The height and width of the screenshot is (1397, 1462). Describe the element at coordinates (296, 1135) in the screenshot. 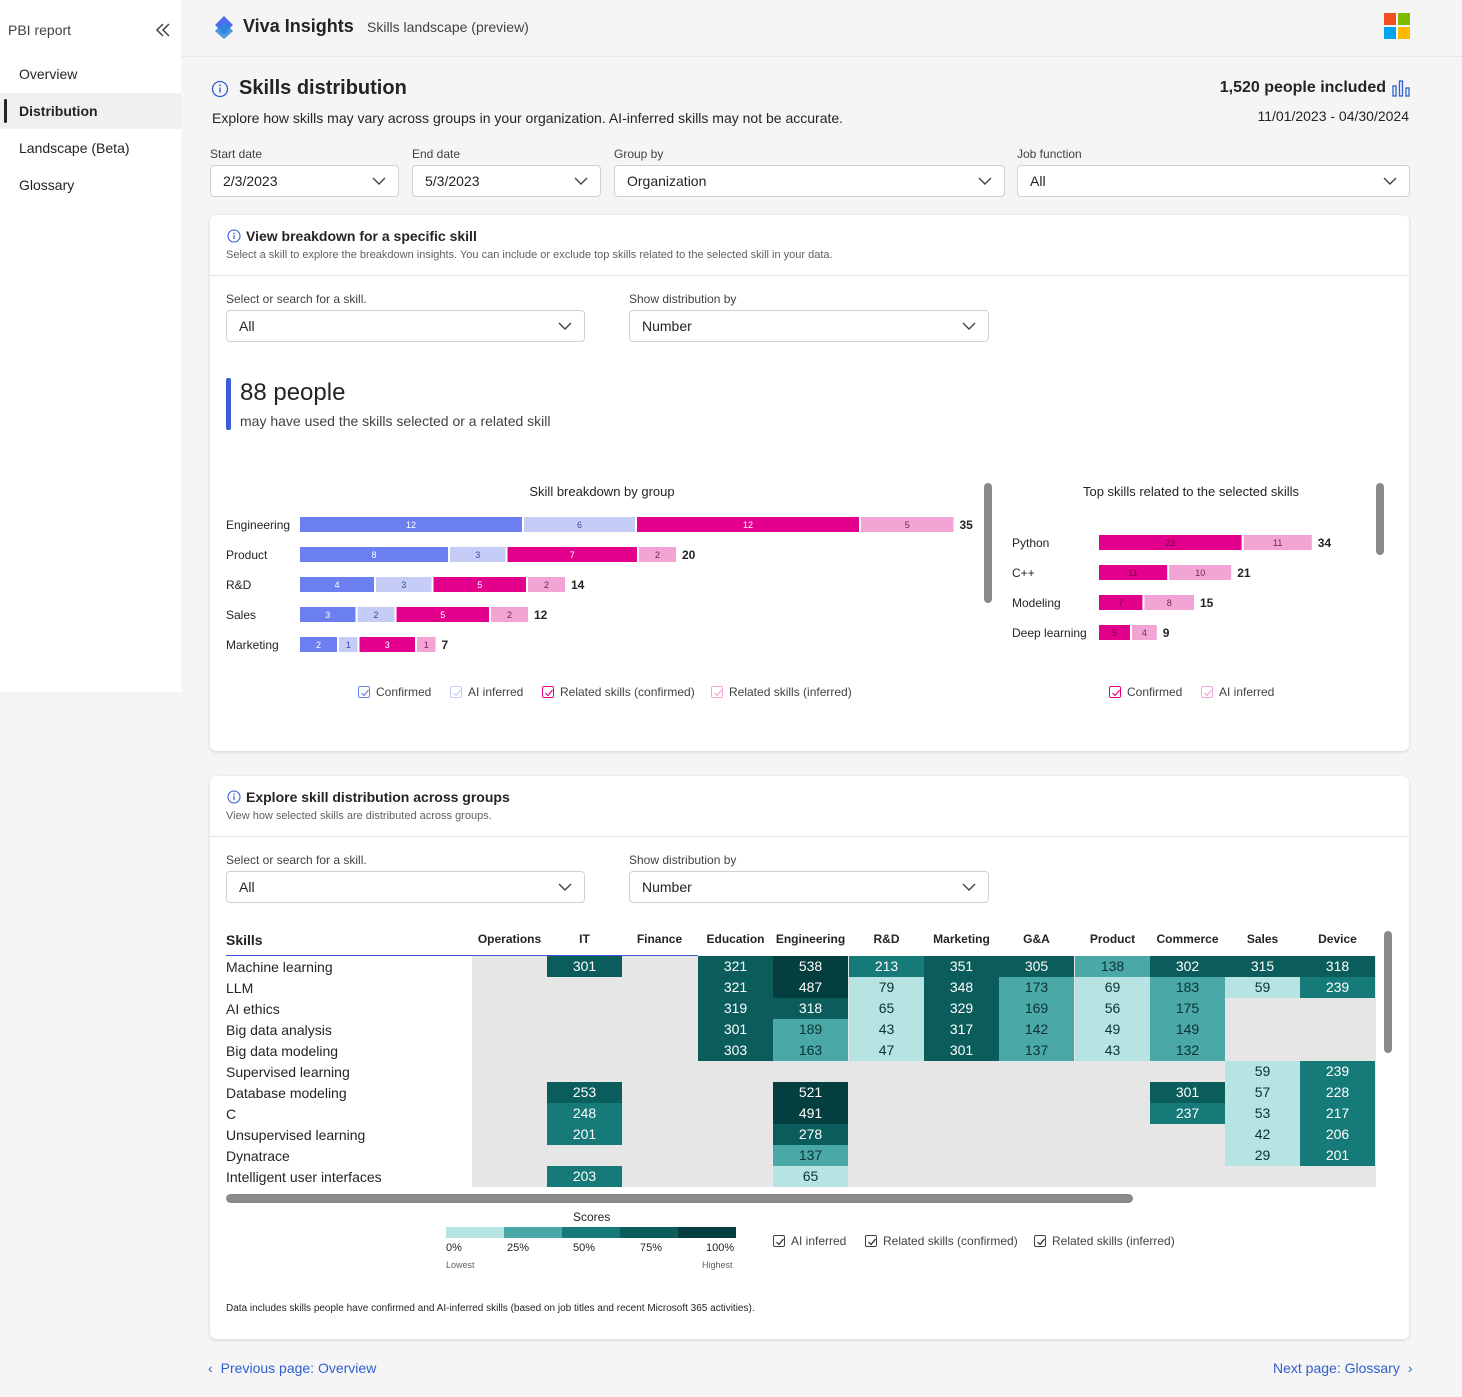

I see `row-label: Unsupervised learning` at that location.